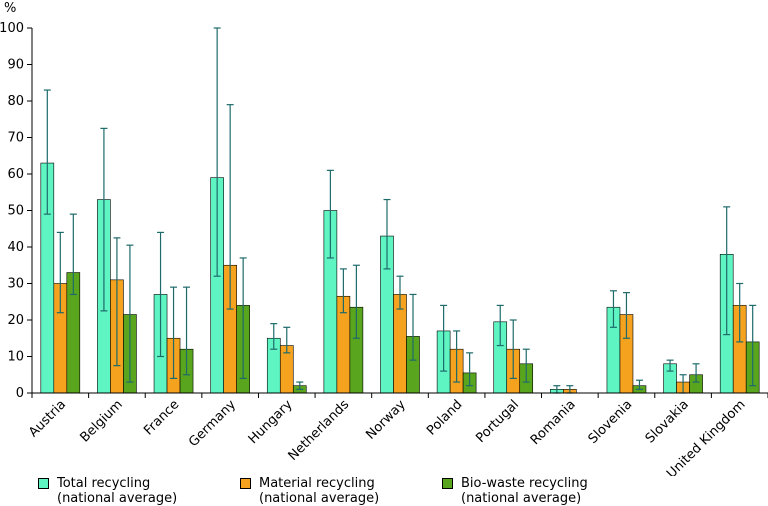  What do you see at coordinates (271, 422) in the screenshot?
I see `x-category-label: Hungary` at bounding box center [271, 422].